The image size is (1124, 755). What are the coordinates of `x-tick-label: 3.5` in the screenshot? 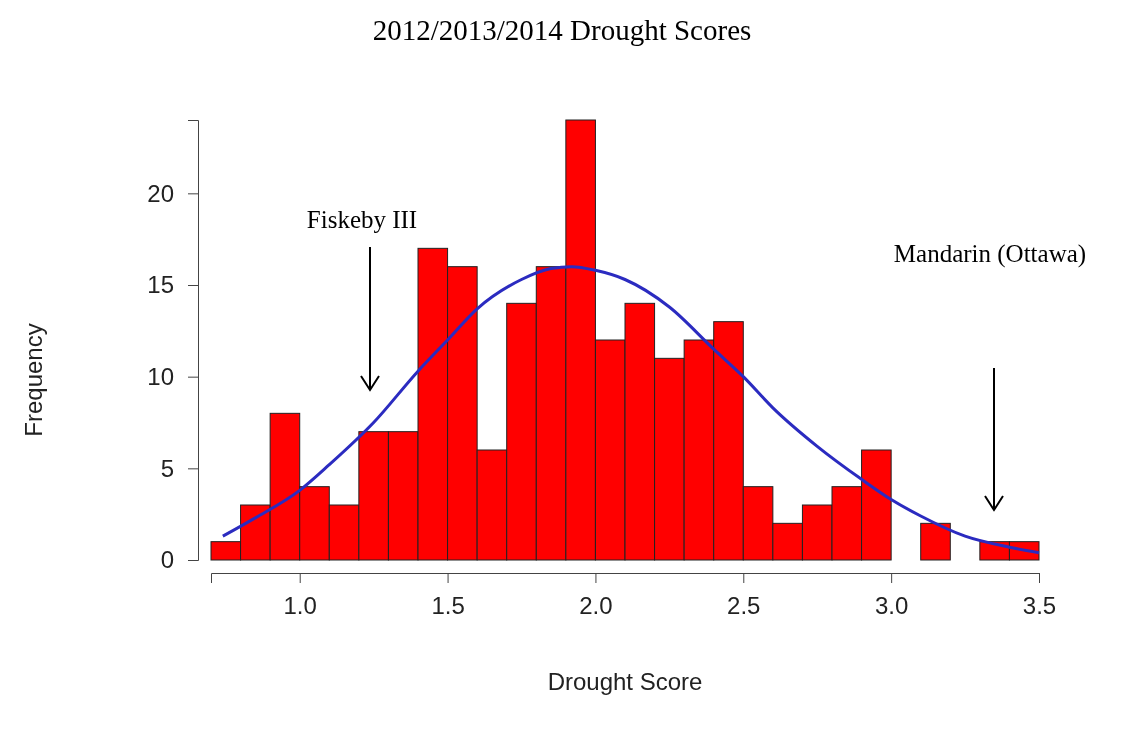 It's located at (1039, 606).